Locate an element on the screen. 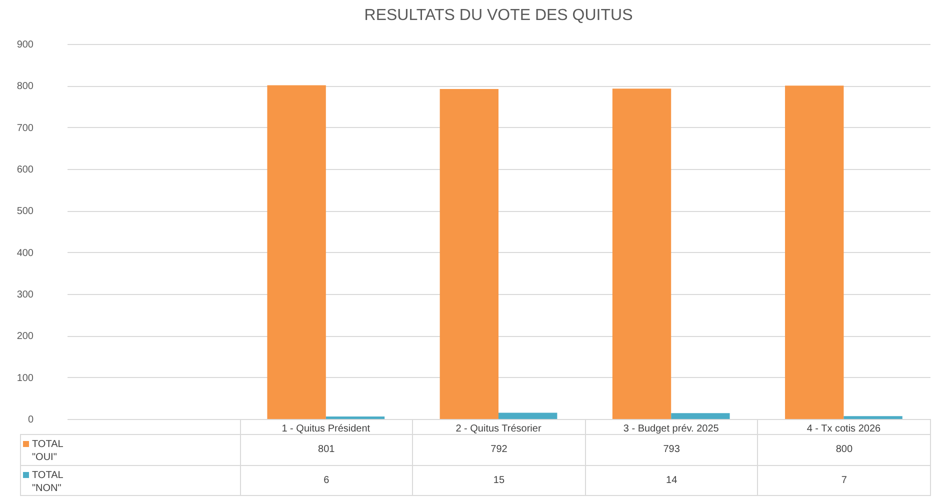  x-tick-label: 2 - Quitus Trésorier is located at coordinates (499, 429).